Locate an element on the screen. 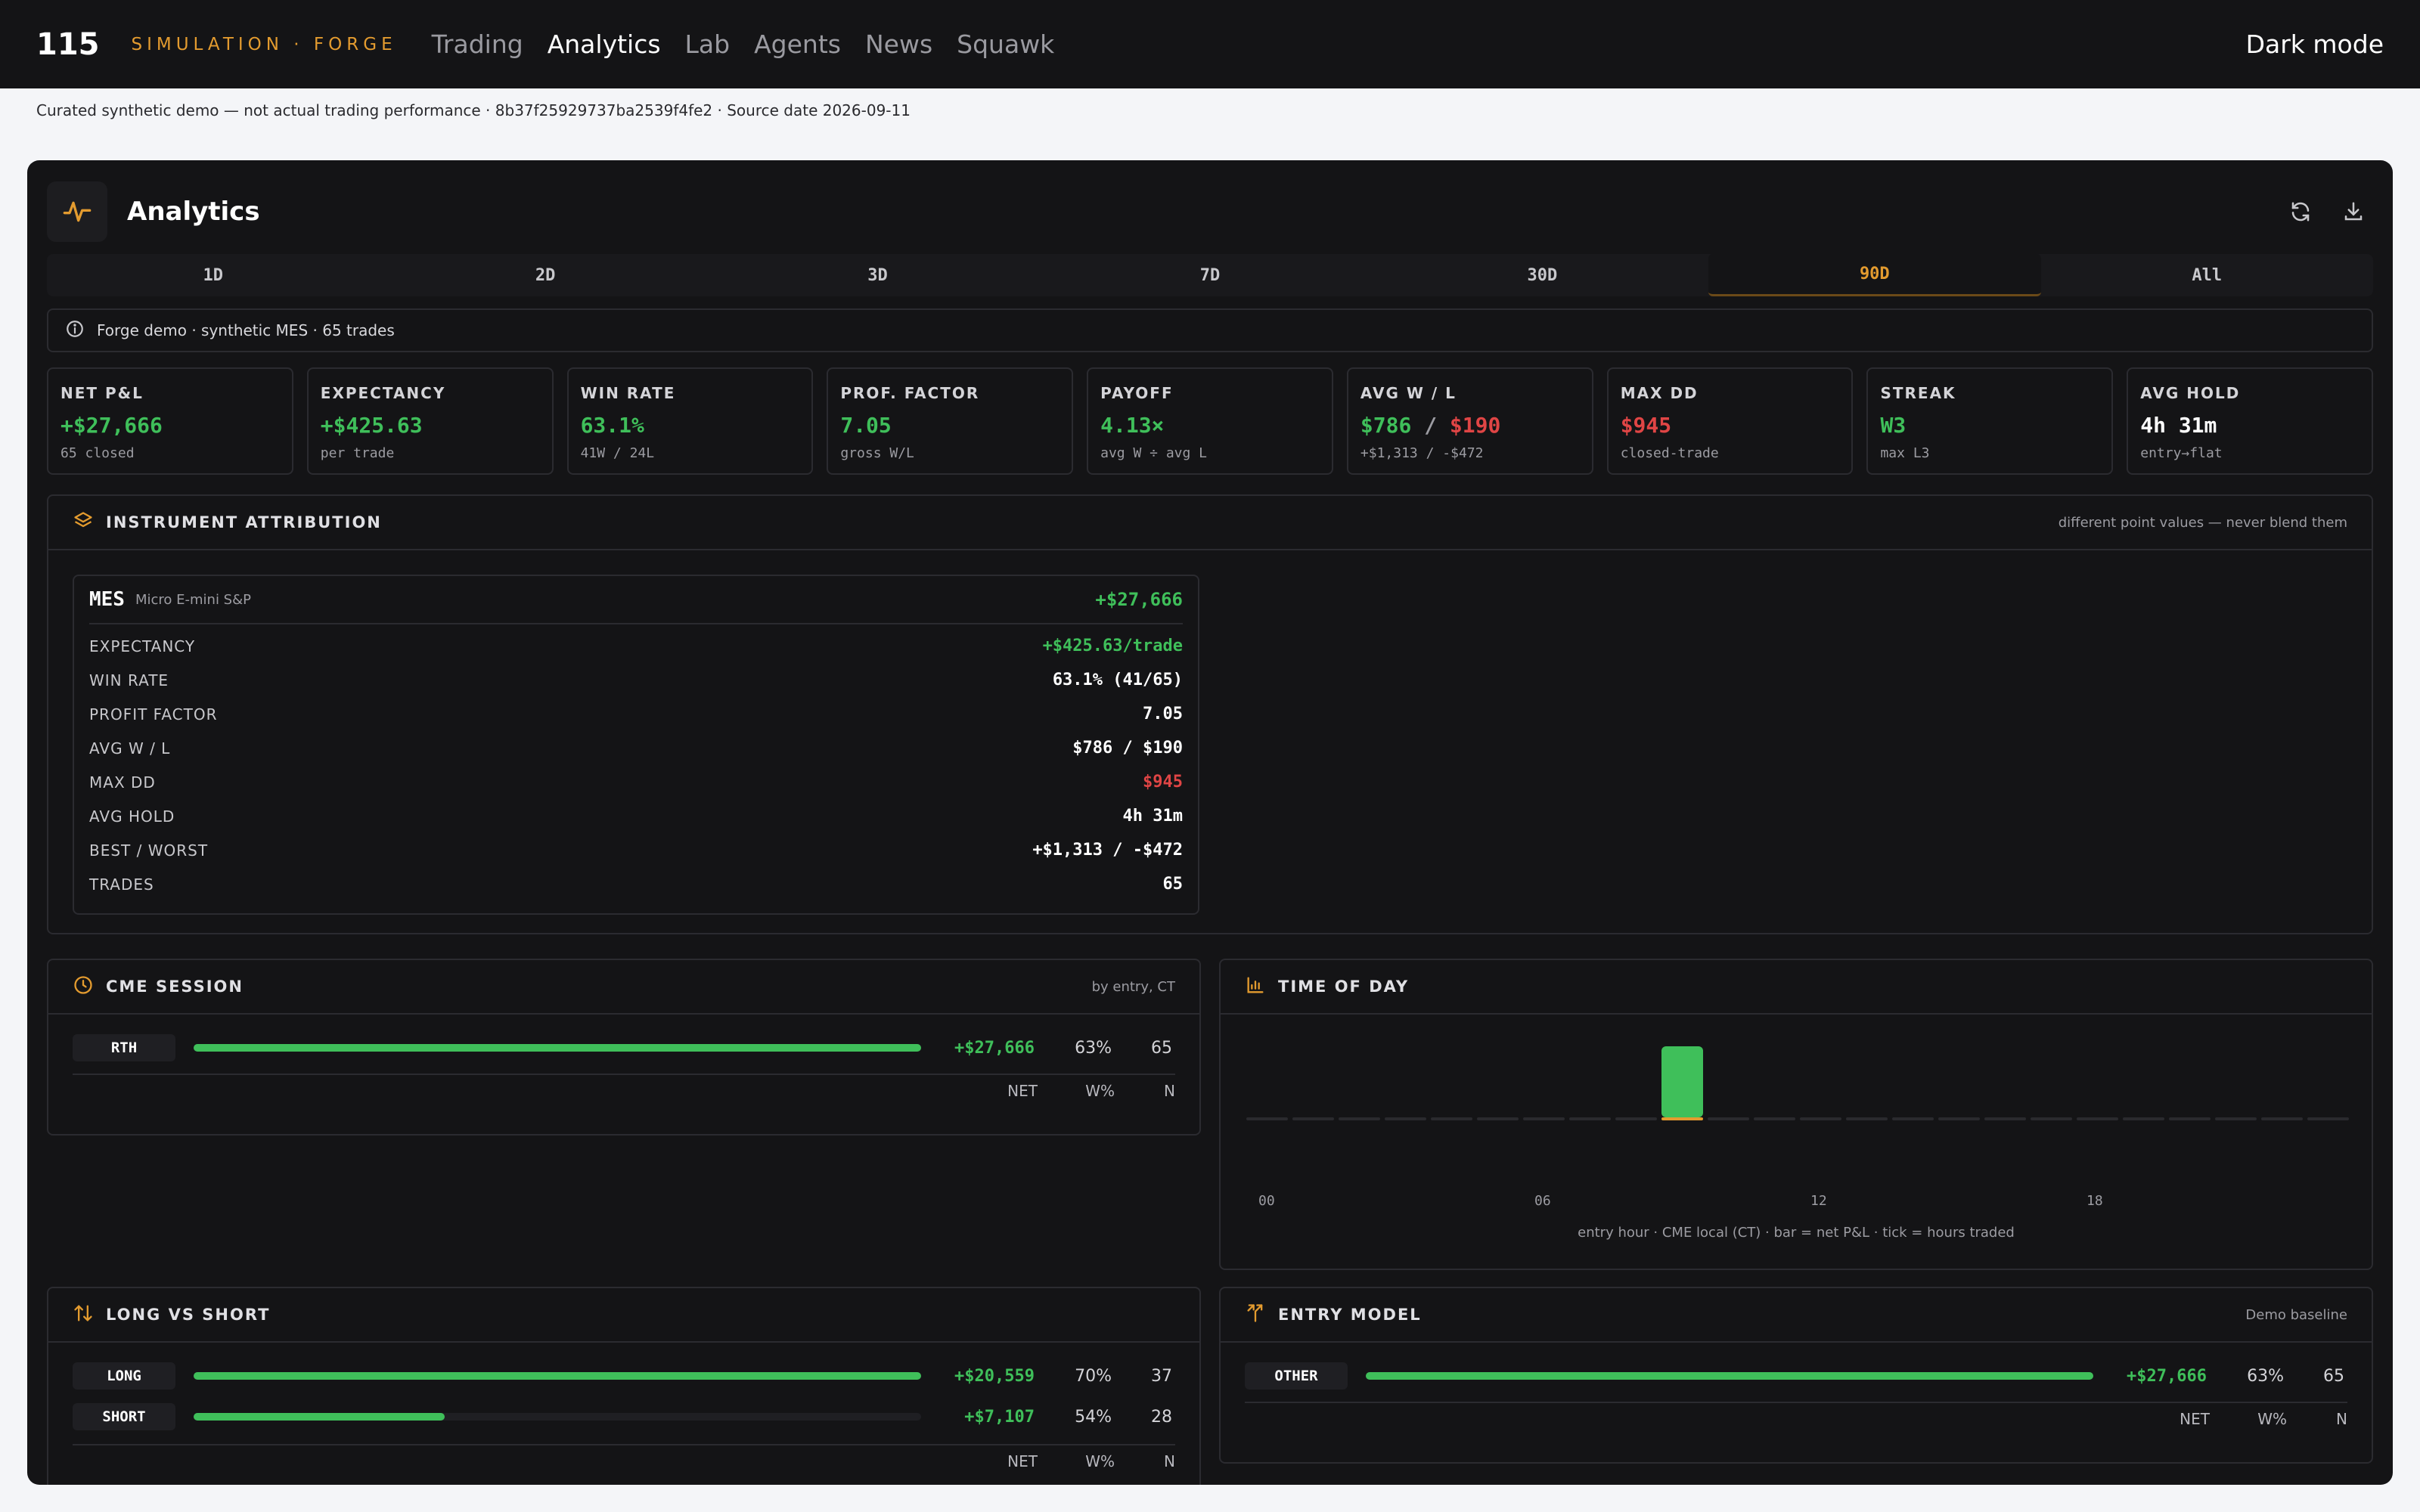 This screenshot has height=1512, width=2420. stat-label: PAYOFF is located at coordinates (1137, 393).